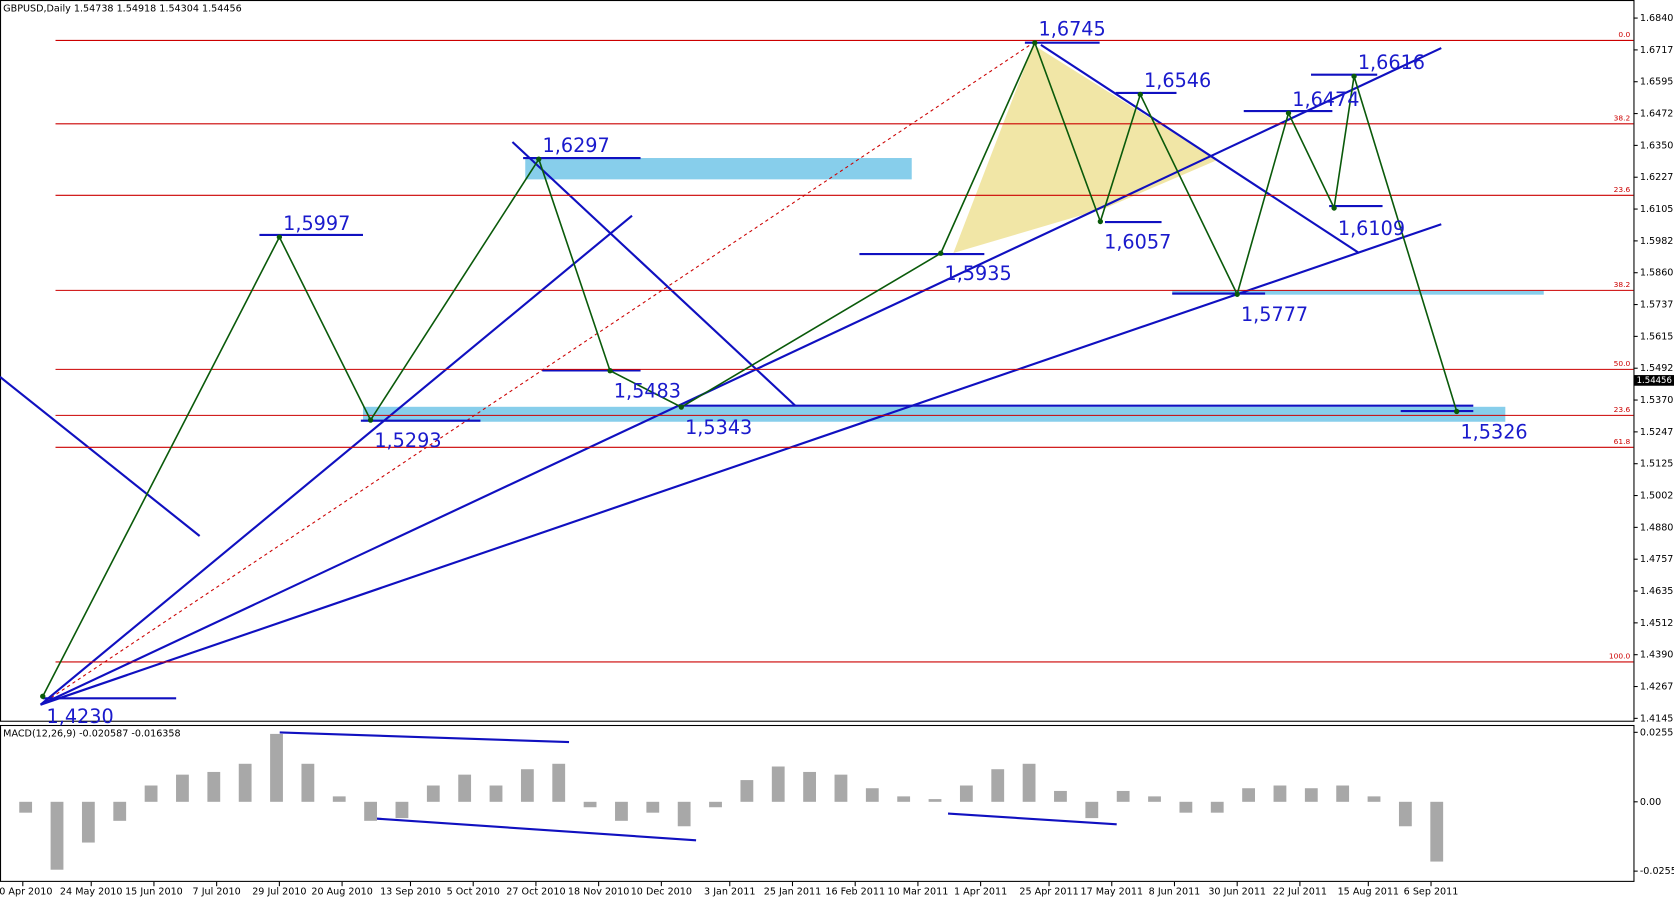 The width and height of the screenshot is (1674, 899). I want to click on x-tick-label: 15 Jun 2010, so click(154, 892).